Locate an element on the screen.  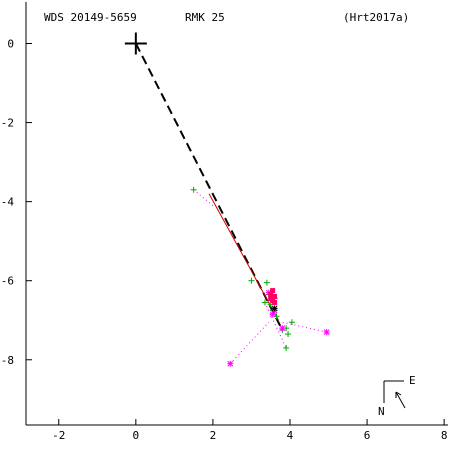
x-tick-label: 6 is located at coordinates (367, 435).